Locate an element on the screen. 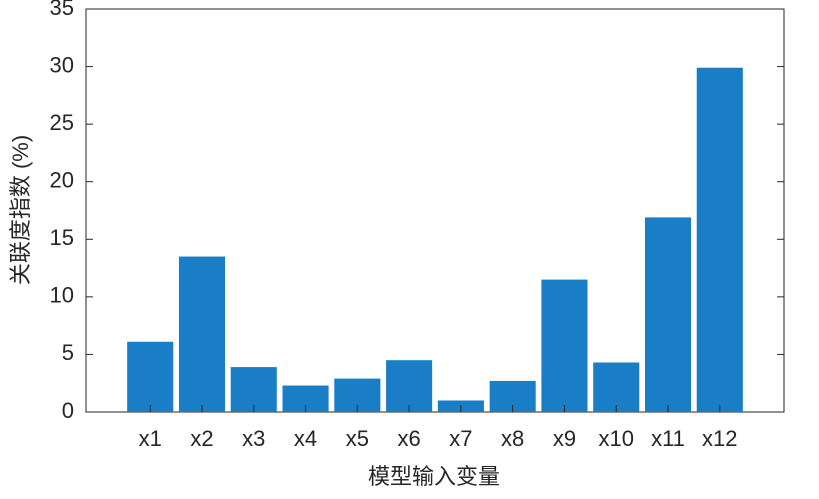 This screenshot has width=819, height=499. x-tick-label: x8 is located at coordinates (512, 438).